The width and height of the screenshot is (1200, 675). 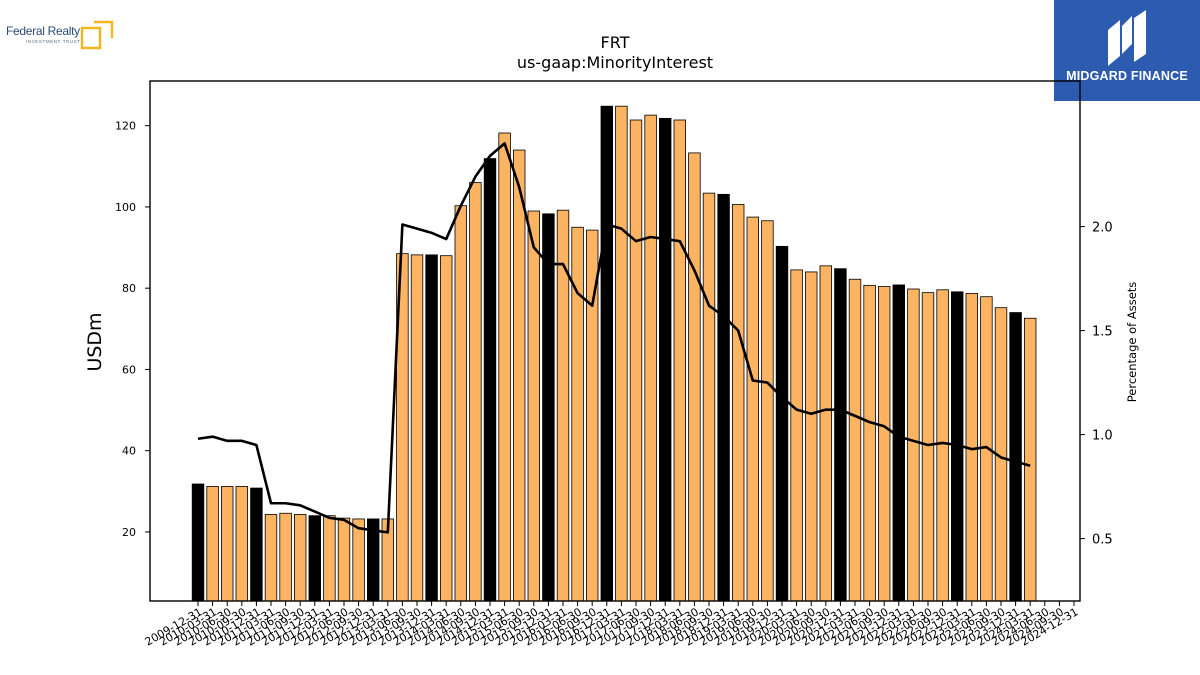 What do you see at coordinates (1102, 332) in the screenshot?
I see `y2-tick-label: 1.5` at bounding box center [1102, 332].